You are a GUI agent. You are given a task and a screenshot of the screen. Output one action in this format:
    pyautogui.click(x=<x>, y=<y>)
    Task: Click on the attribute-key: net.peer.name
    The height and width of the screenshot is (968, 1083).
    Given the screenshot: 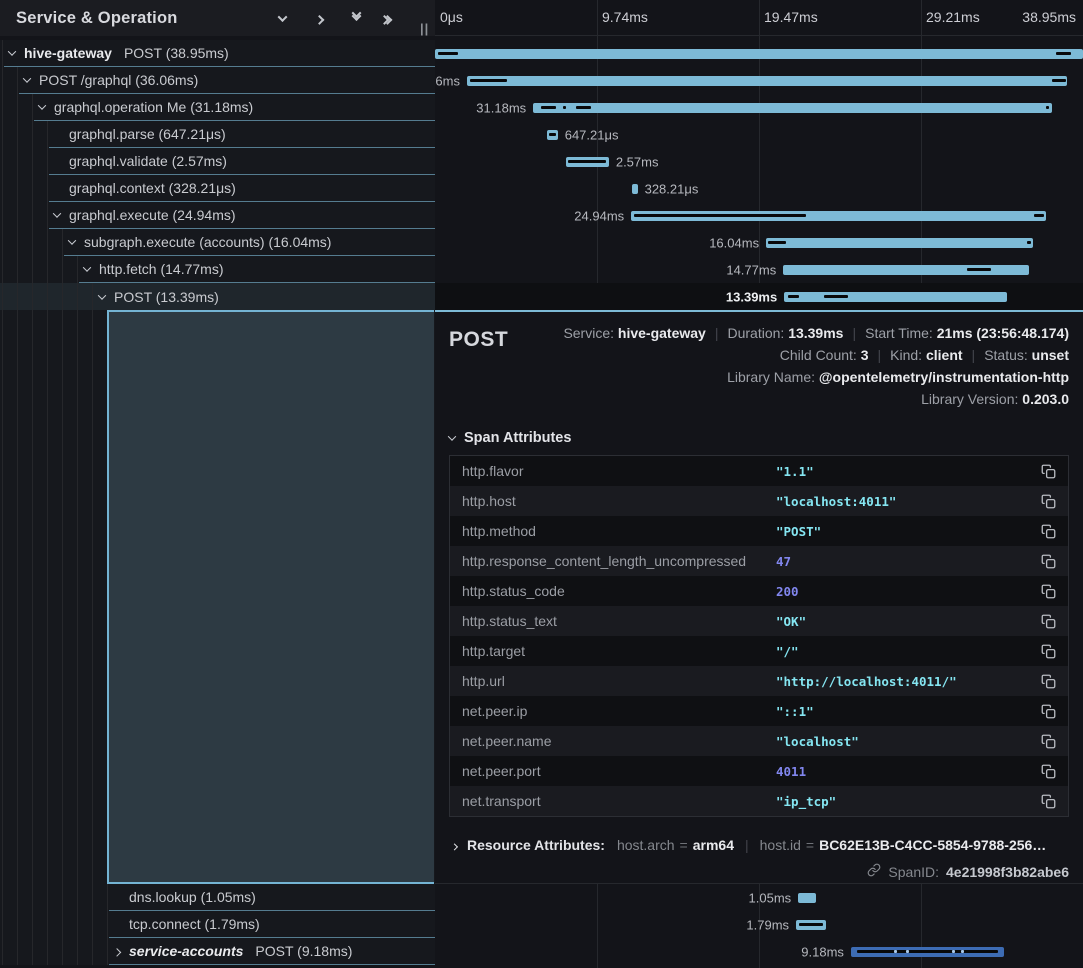 What is the action you would take?
    pyautogui.click(x=507, y=741)
    